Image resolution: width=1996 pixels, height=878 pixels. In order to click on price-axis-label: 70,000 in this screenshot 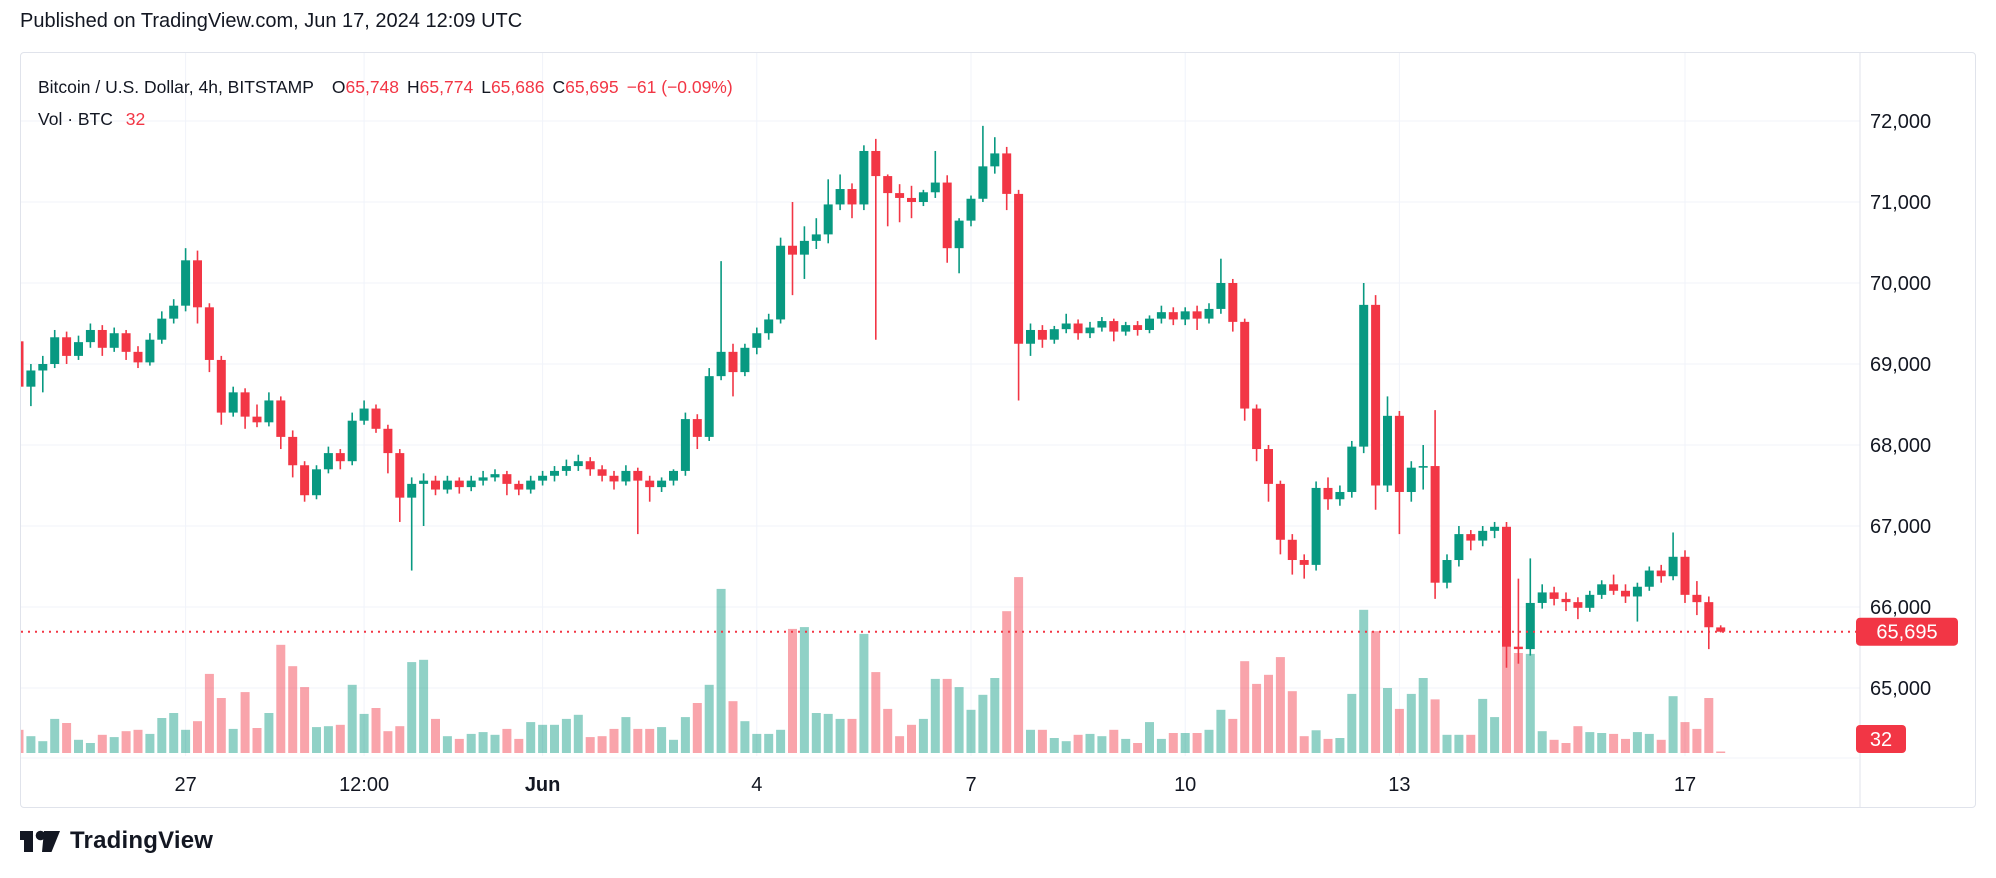, I will do `click(1900, 284)`.